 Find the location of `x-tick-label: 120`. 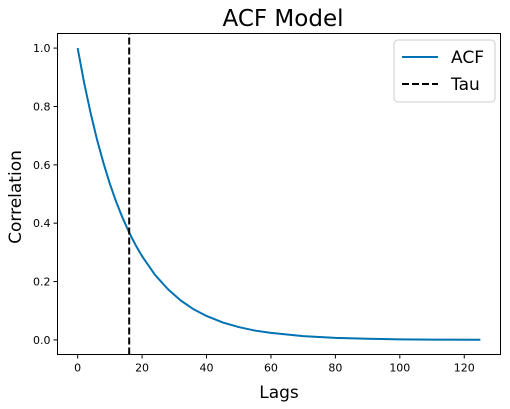

x-tick-label: 120 is located at coordinates (464, 368).